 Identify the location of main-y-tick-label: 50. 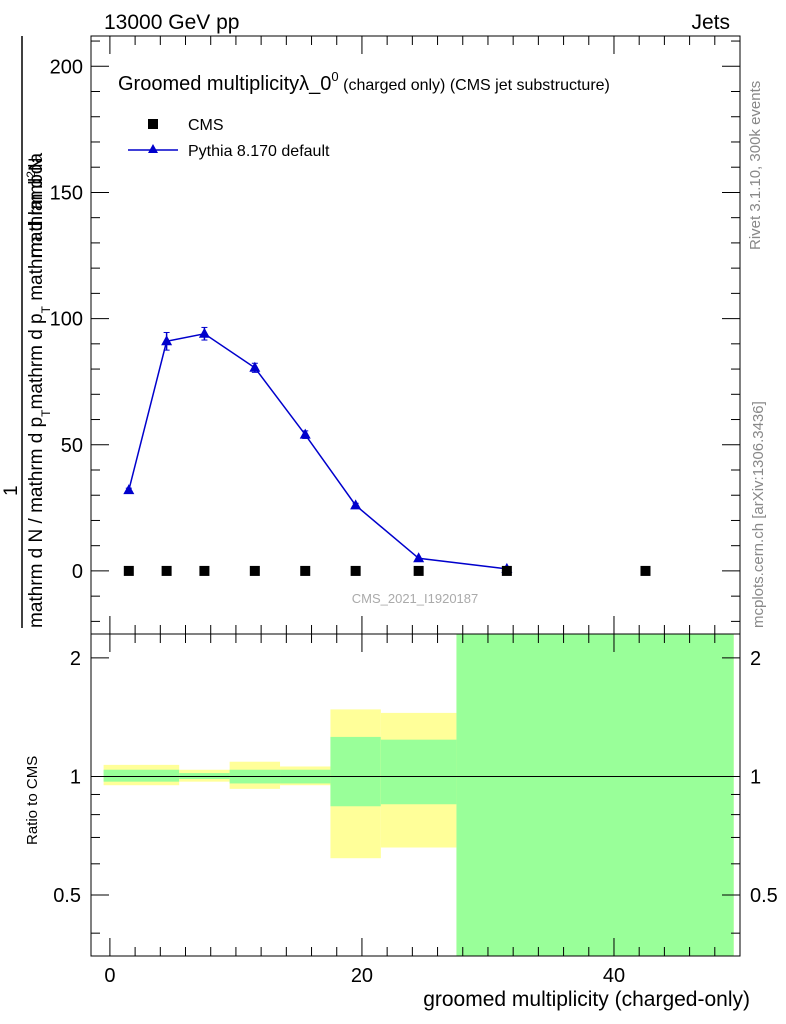
(72, 446).